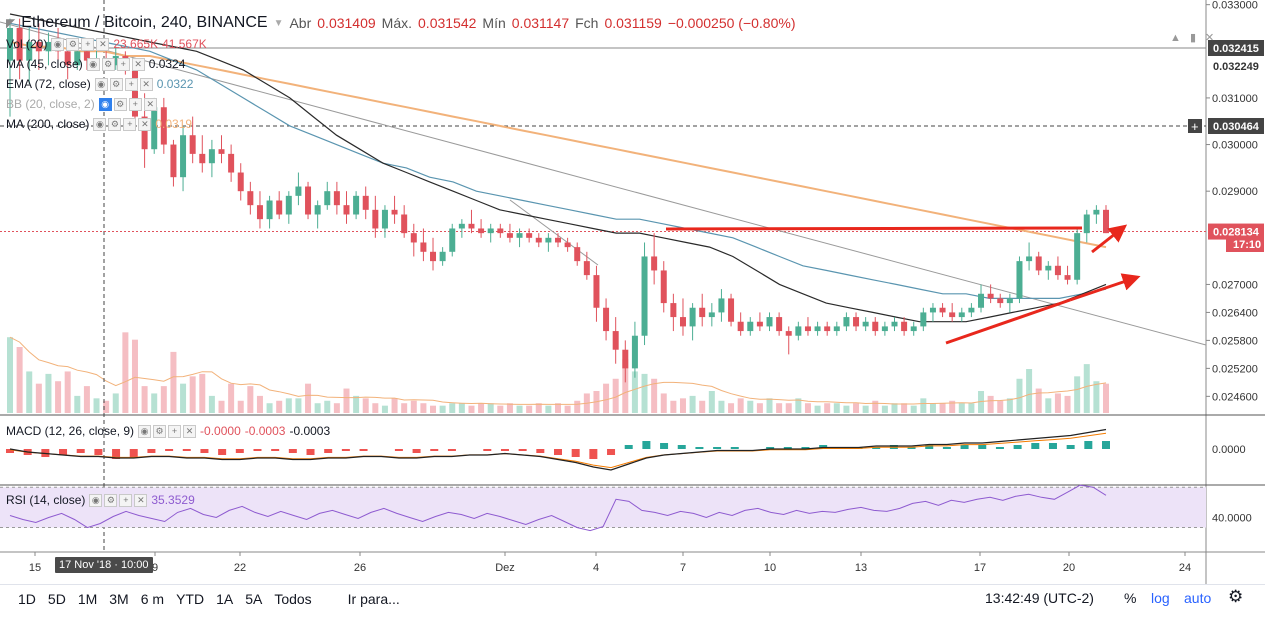 This screenshot has height=620, width=1265. Describe the element at coordinates (1236, 233) in the screenshot. I see `last-price-tag: 0.028134` at that location.